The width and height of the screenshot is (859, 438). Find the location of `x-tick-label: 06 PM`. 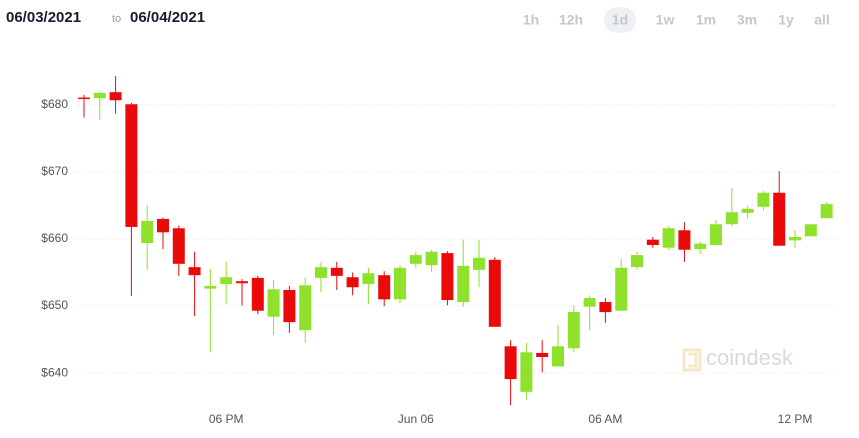

x-tick-label: 06 PM is located at coordinates (226, 419).